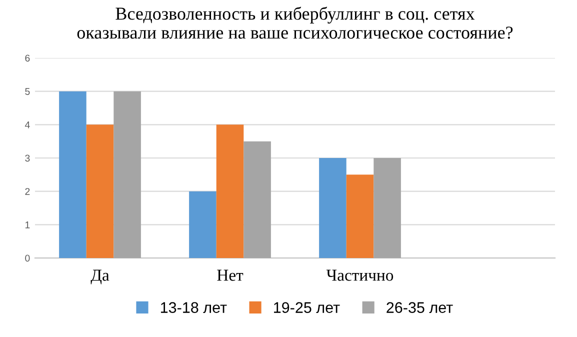  I want to click on legend-label: 13-18 лет, so click(193, 307).